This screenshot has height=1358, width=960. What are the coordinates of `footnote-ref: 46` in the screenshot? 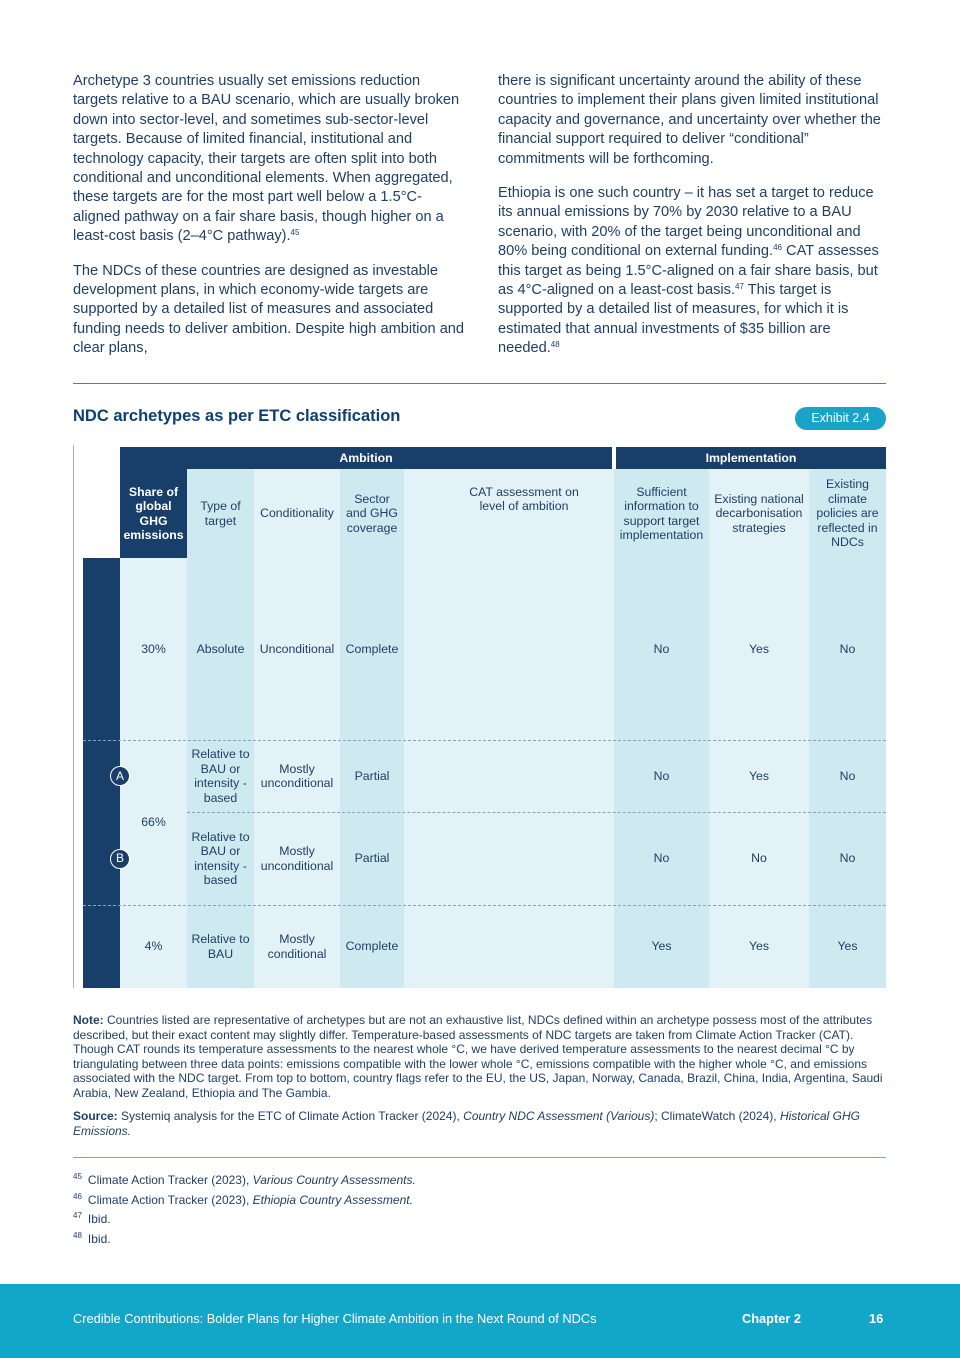 It's located at (777, 248).